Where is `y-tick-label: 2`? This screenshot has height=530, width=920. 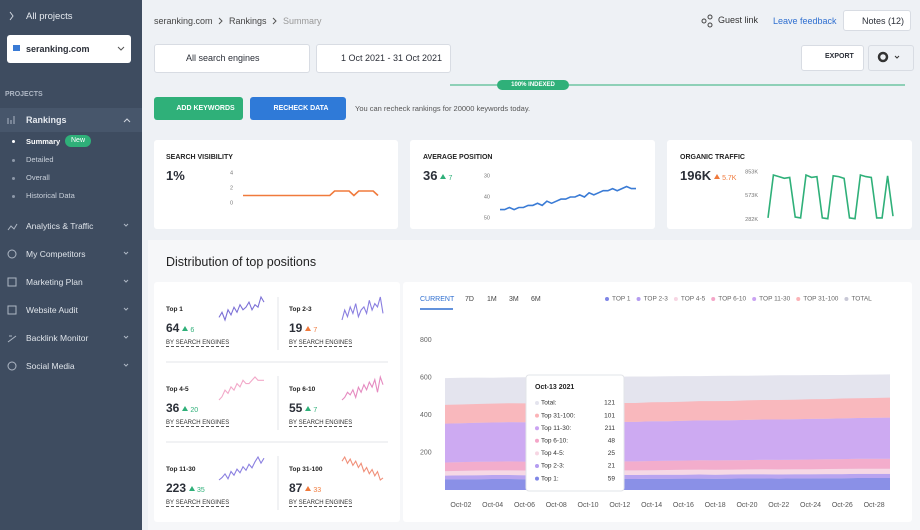 y-tick-label: 2 is located at coordinates (231, 188).